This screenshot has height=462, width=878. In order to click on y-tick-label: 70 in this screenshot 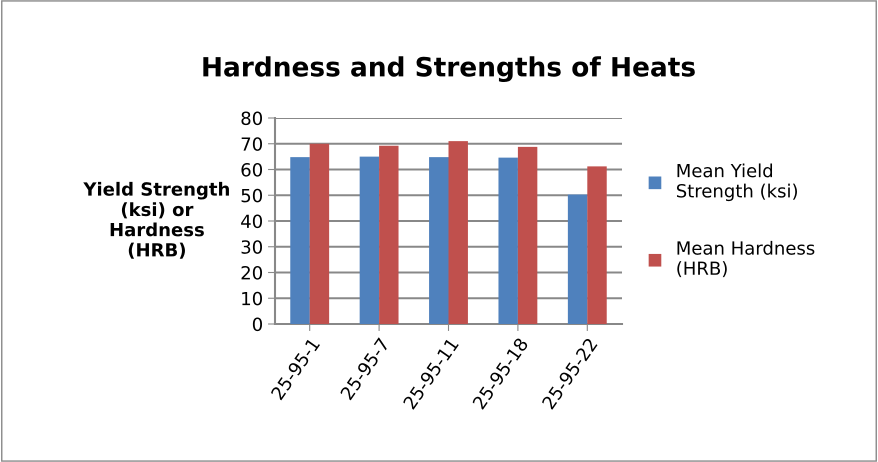, I will do `click(252, 144)`.